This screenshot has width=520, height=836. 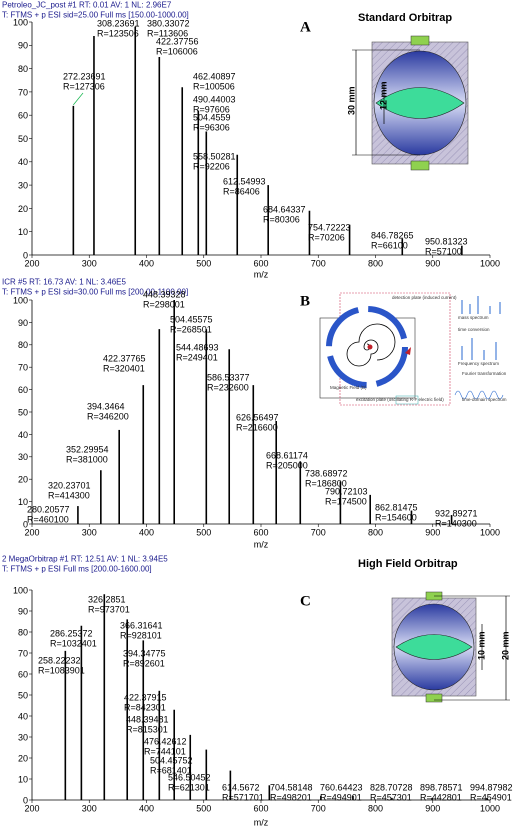 What do you see at coordinates (191, 329) in the screenshot?
I see `peak-resolution-label: R=268501` at bounding box center [191, 329].